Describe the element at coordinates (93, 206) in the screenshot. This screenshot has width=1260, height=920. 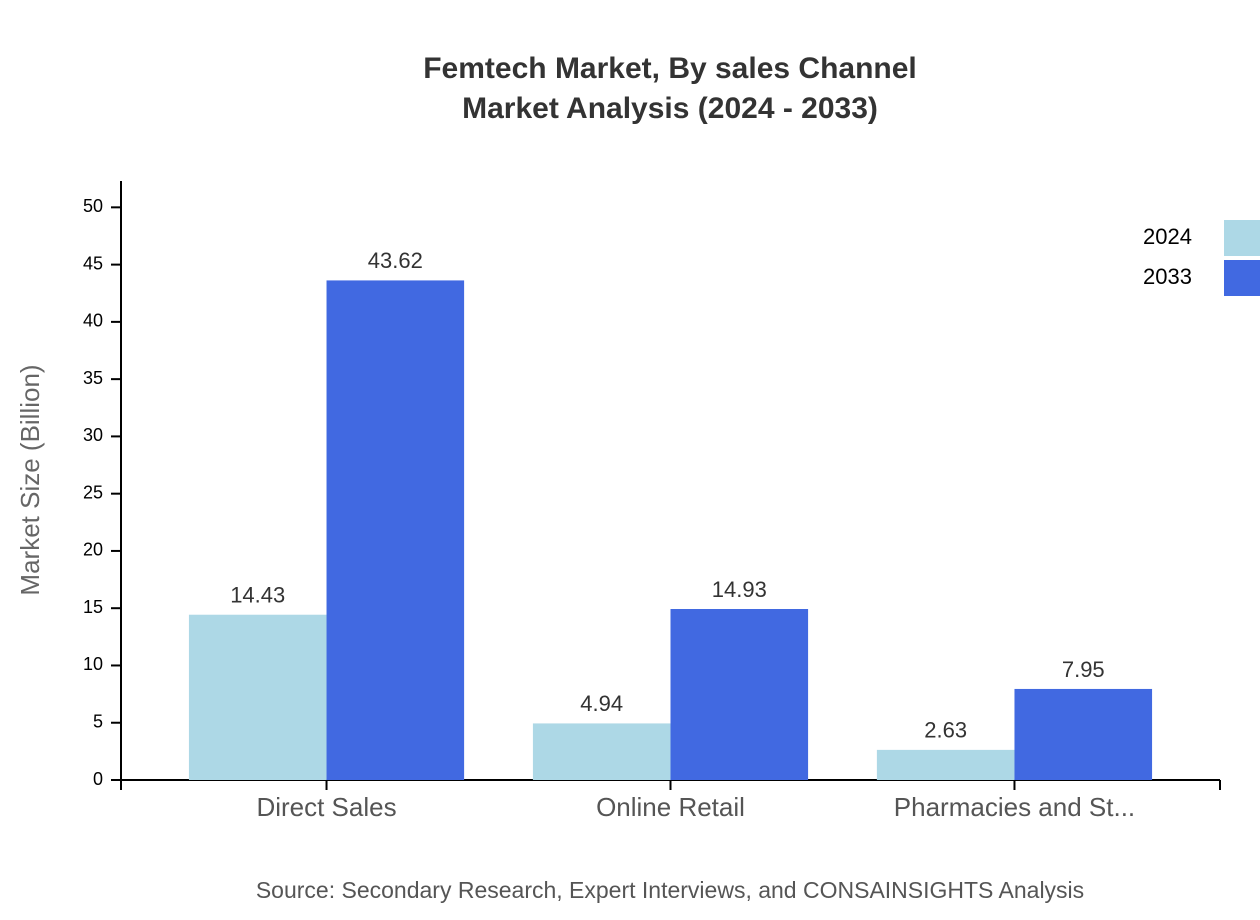
I see `y-tick-label: 50` at that location.